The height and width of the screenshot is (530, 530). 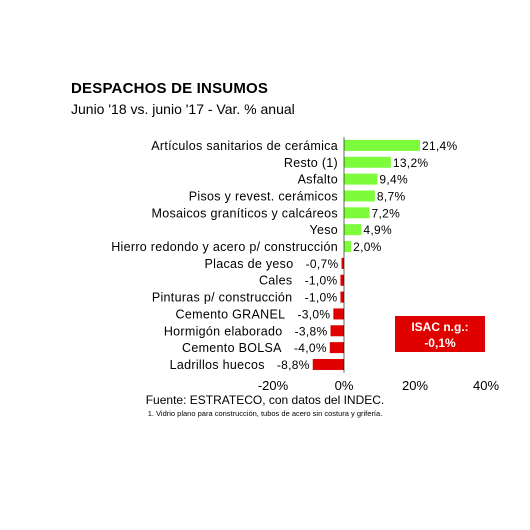 I want to click on value-label: 7,2%, so click(x=386, y=213).